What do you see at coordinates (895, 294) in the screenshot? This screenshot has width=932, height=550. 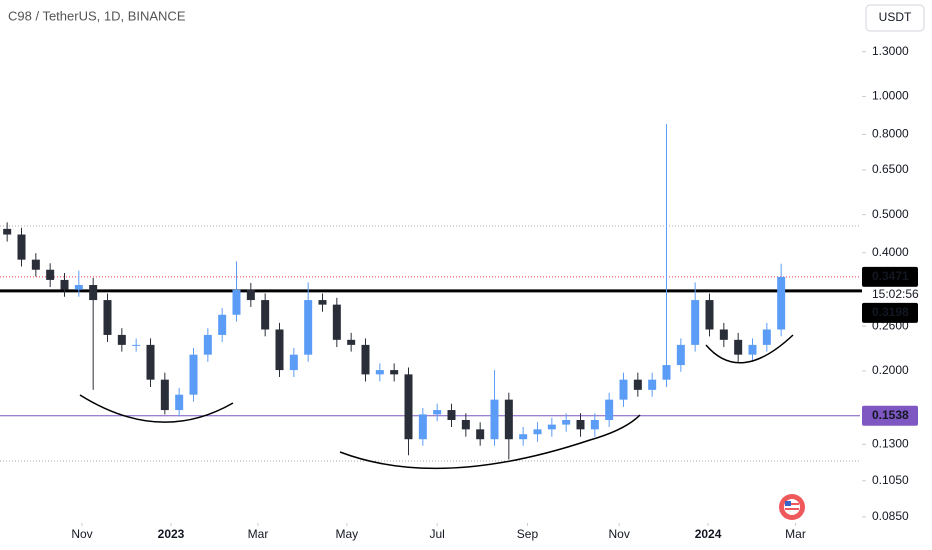 I see `countdown: 15:02:56` at bounding box center [895, 294].